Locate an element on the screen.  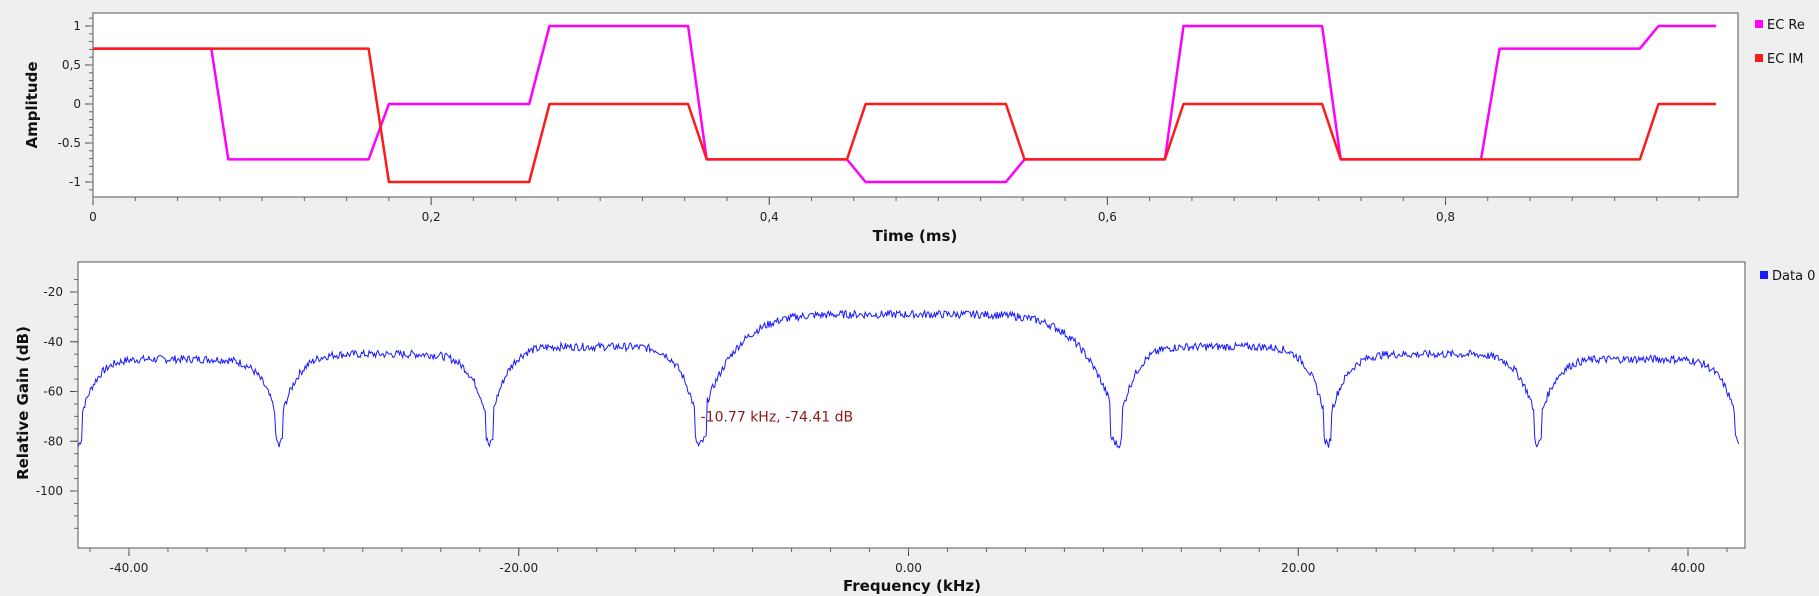
frequency-y-tick-label: -40 is located at coordinates (53, 342).